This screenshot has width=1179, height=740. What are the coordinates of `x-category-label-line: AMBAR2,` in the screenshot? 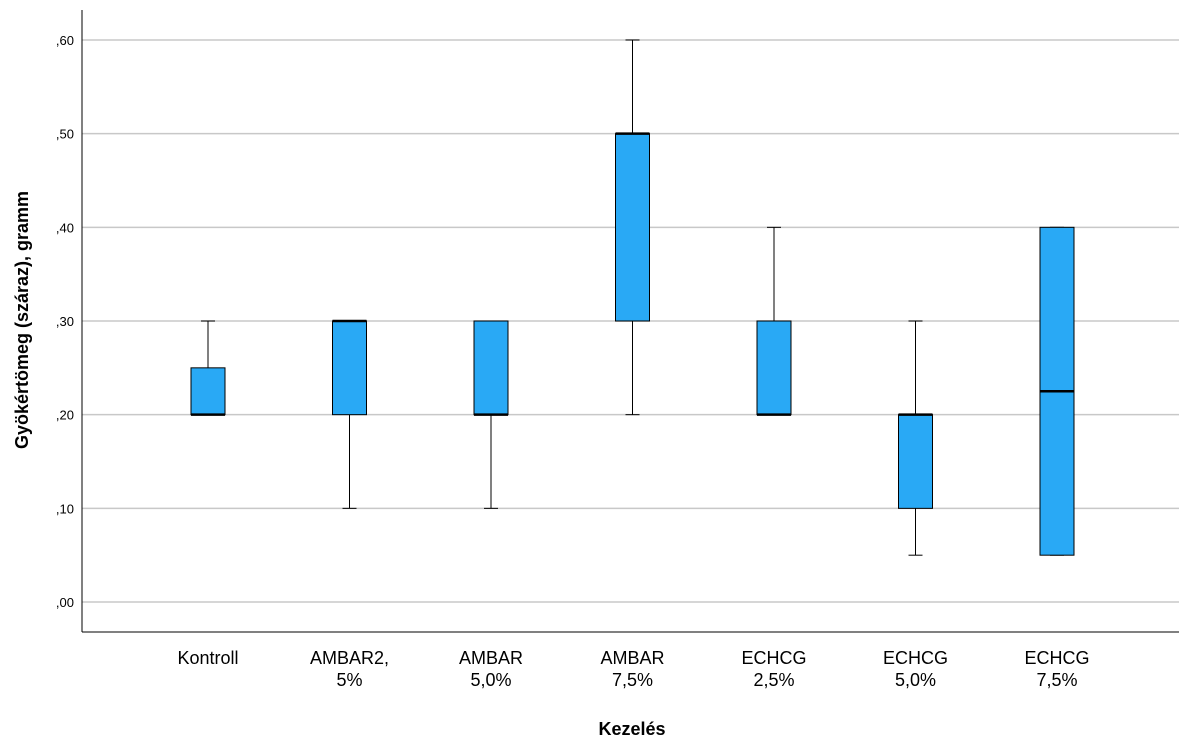 It's located at (349, 658).